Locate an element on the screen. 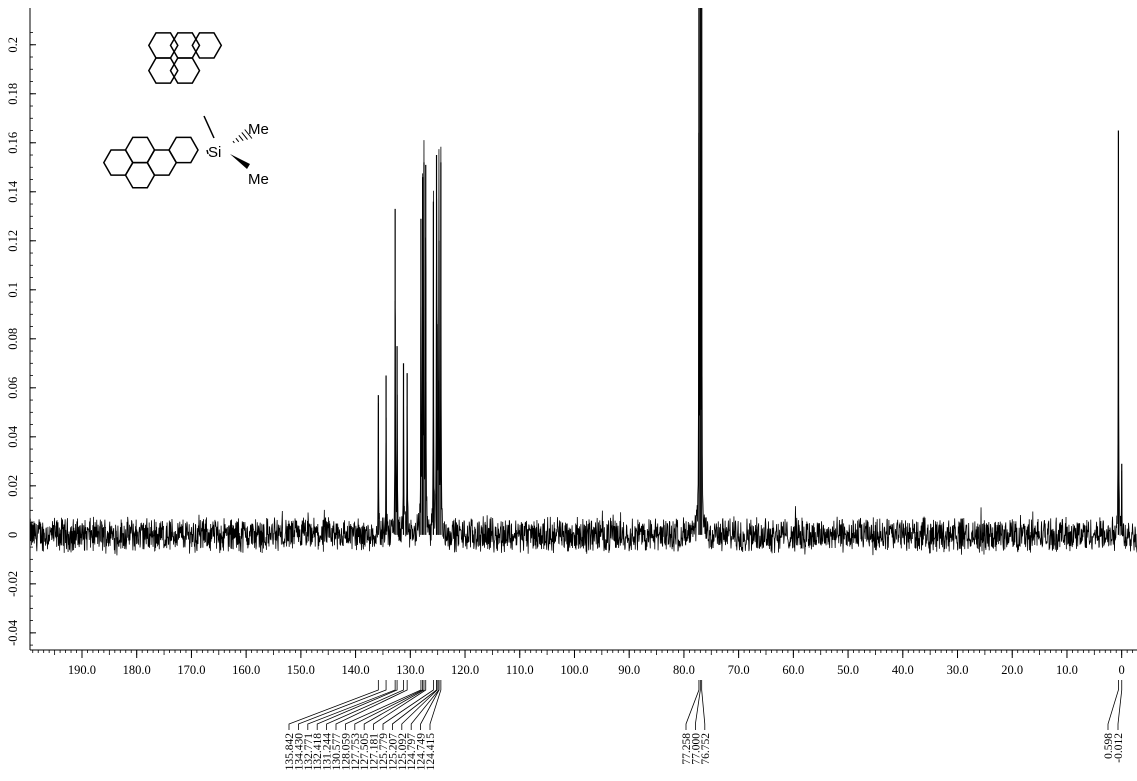 Image resolution: width=1137 pixels, height=781 pixels. y-tick-label: 0.18 is located at coordinates (13, 94).